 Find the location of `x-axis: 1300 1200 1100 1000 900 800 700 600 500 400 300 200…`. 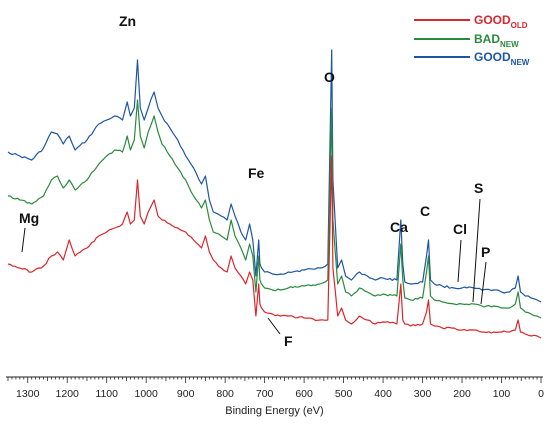

x-axis: 1300 1200 1100 1000 900 800 700 600 500 400 300 200… is located at coordinates (275, 396).